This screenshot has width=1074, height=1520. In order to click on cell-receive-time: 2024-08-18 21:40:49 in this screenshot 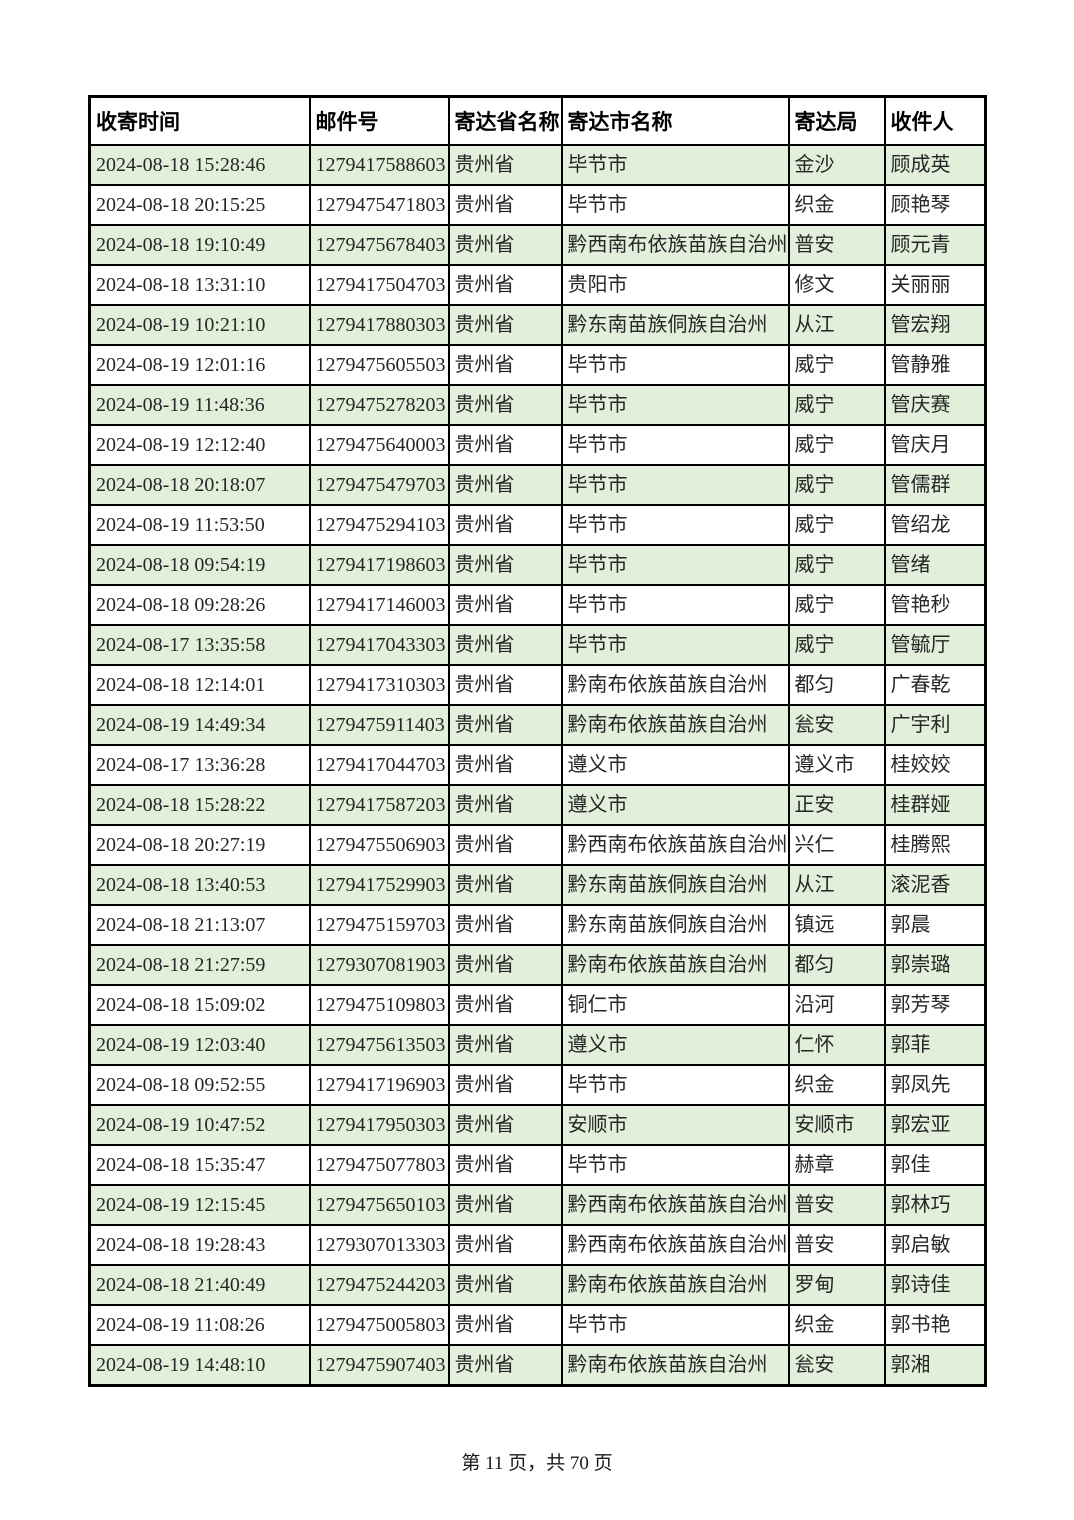, I will do `click(199, 1284)`.